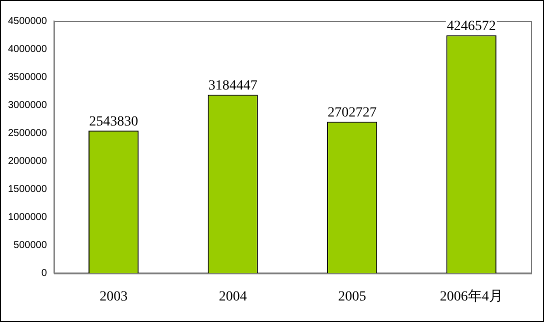 The width and height of the screenshot is (544, 322). What do you see at coordinates (28, 77) in the screenshot?
I see `y-tick-label: 3500000` at bounding box center [28, 77].